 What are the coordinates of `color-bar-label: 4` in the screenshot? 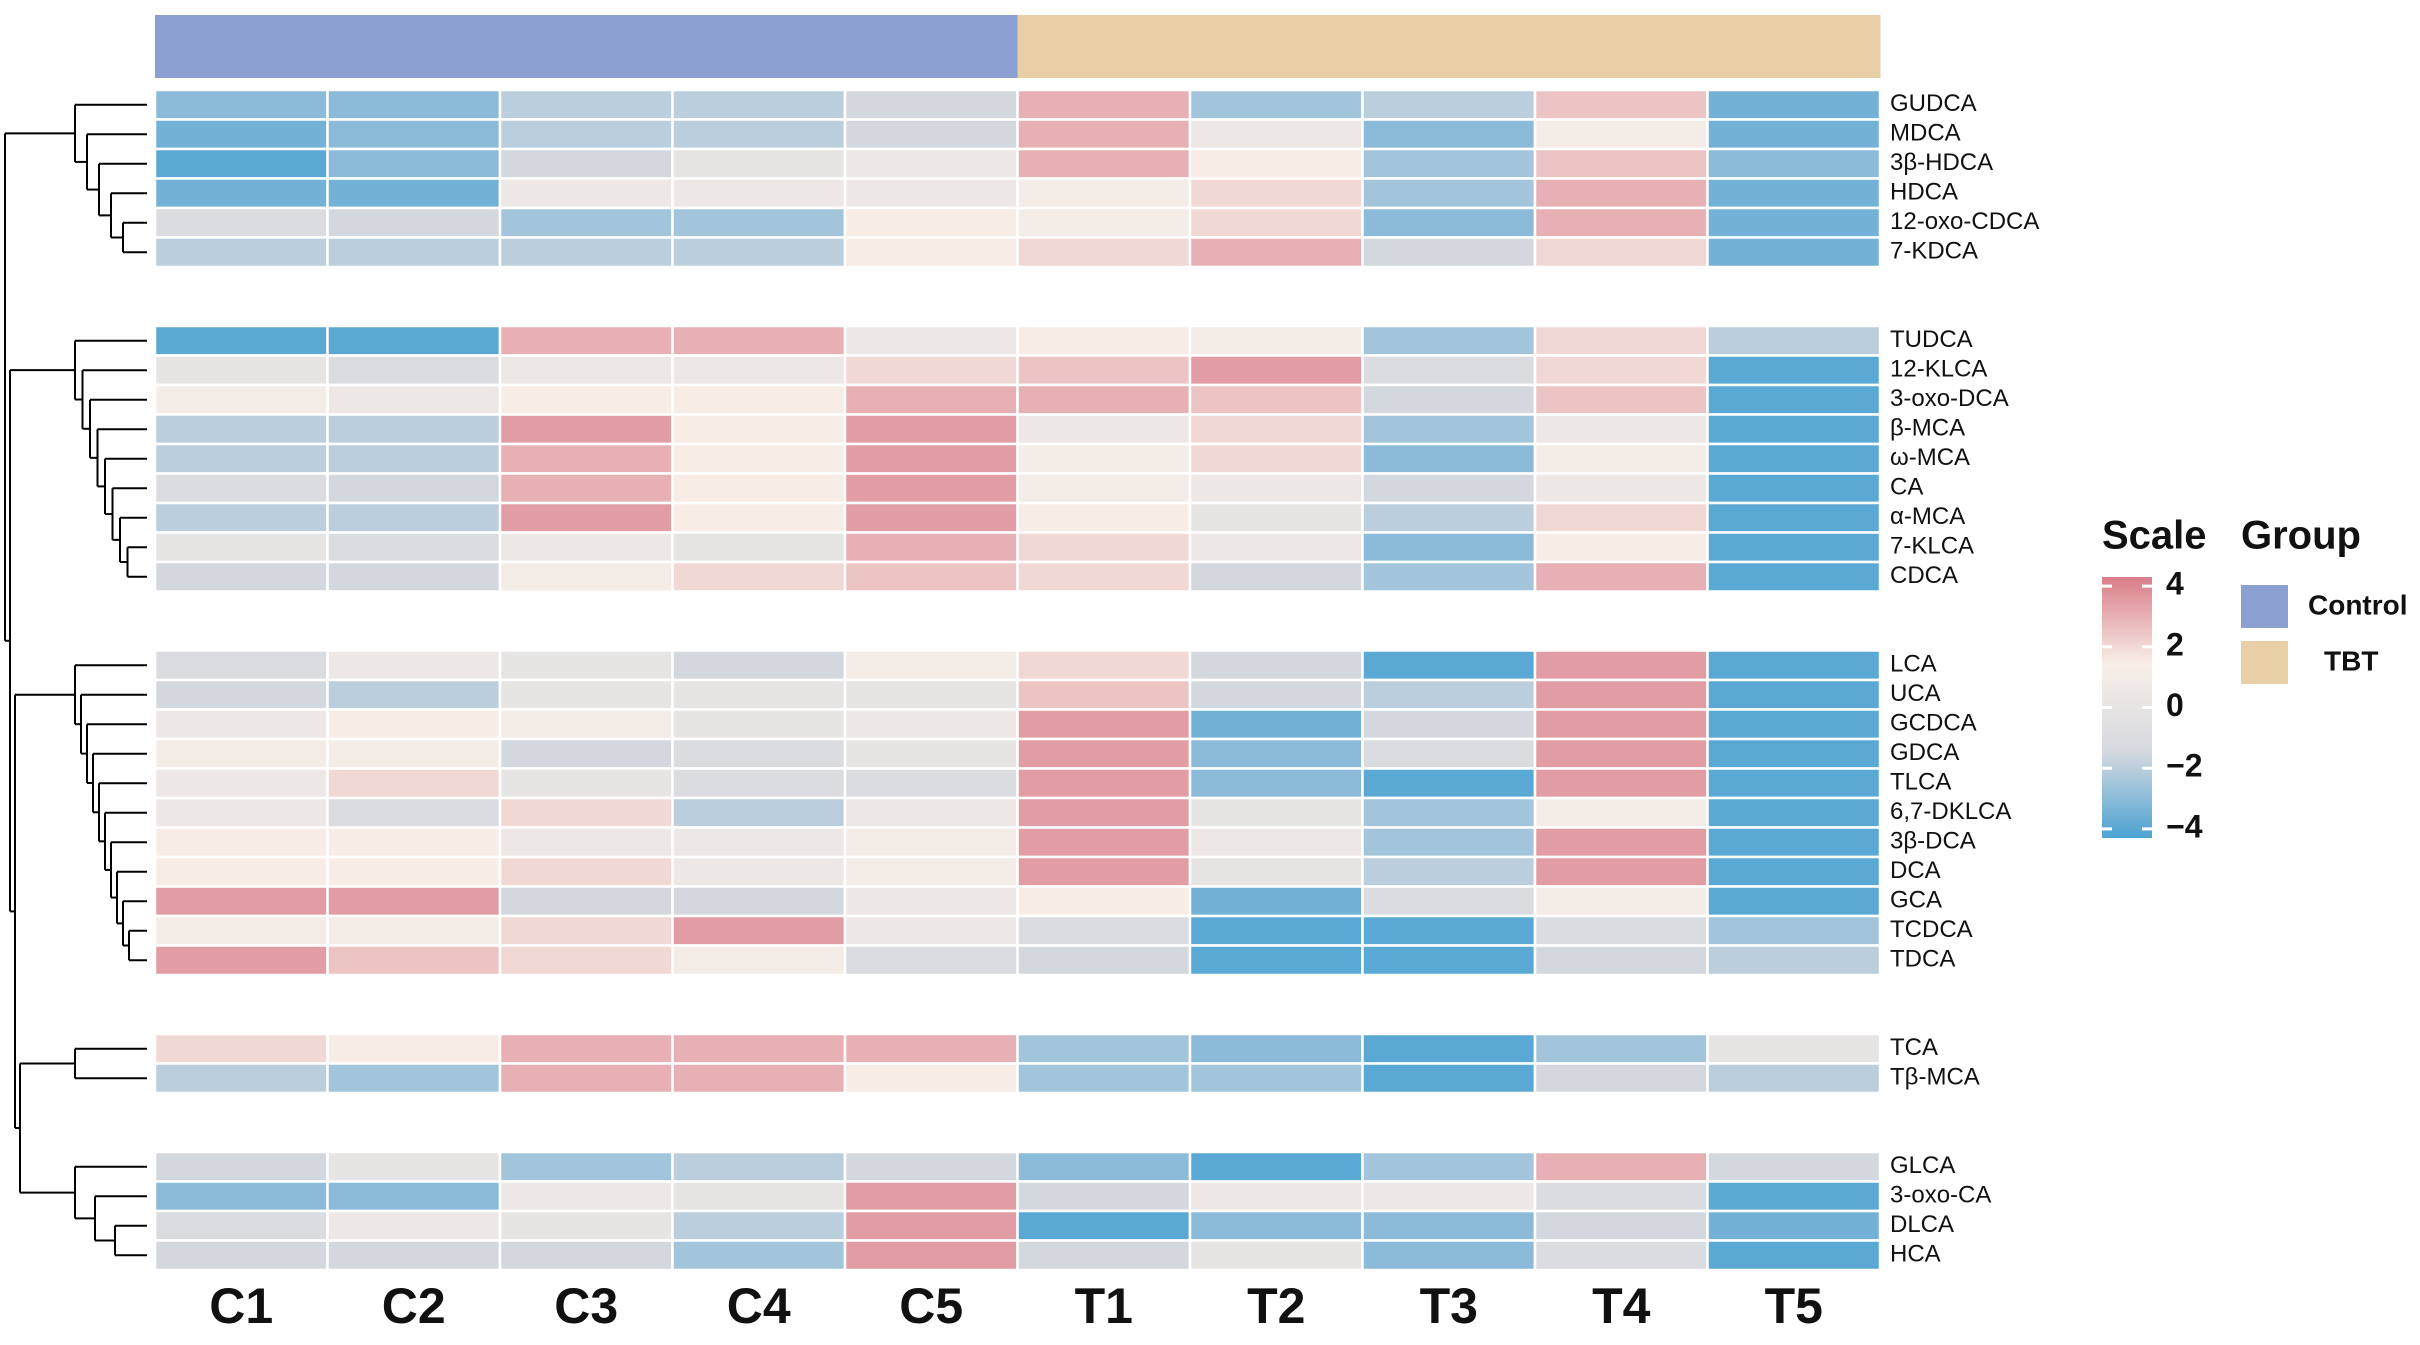 It's located at (2175, 584).